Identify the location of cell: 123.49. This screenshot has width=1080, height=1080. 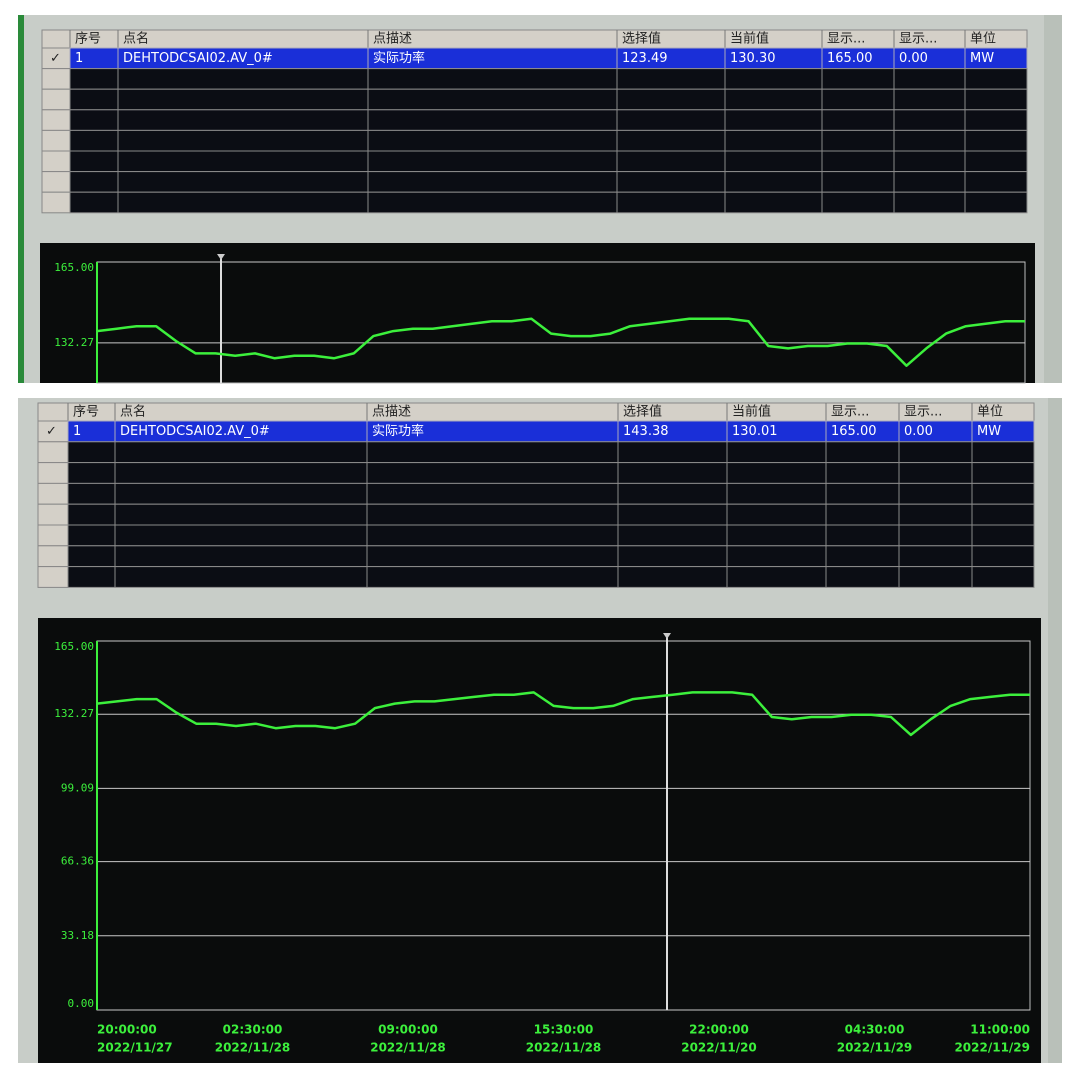
(645, 58).